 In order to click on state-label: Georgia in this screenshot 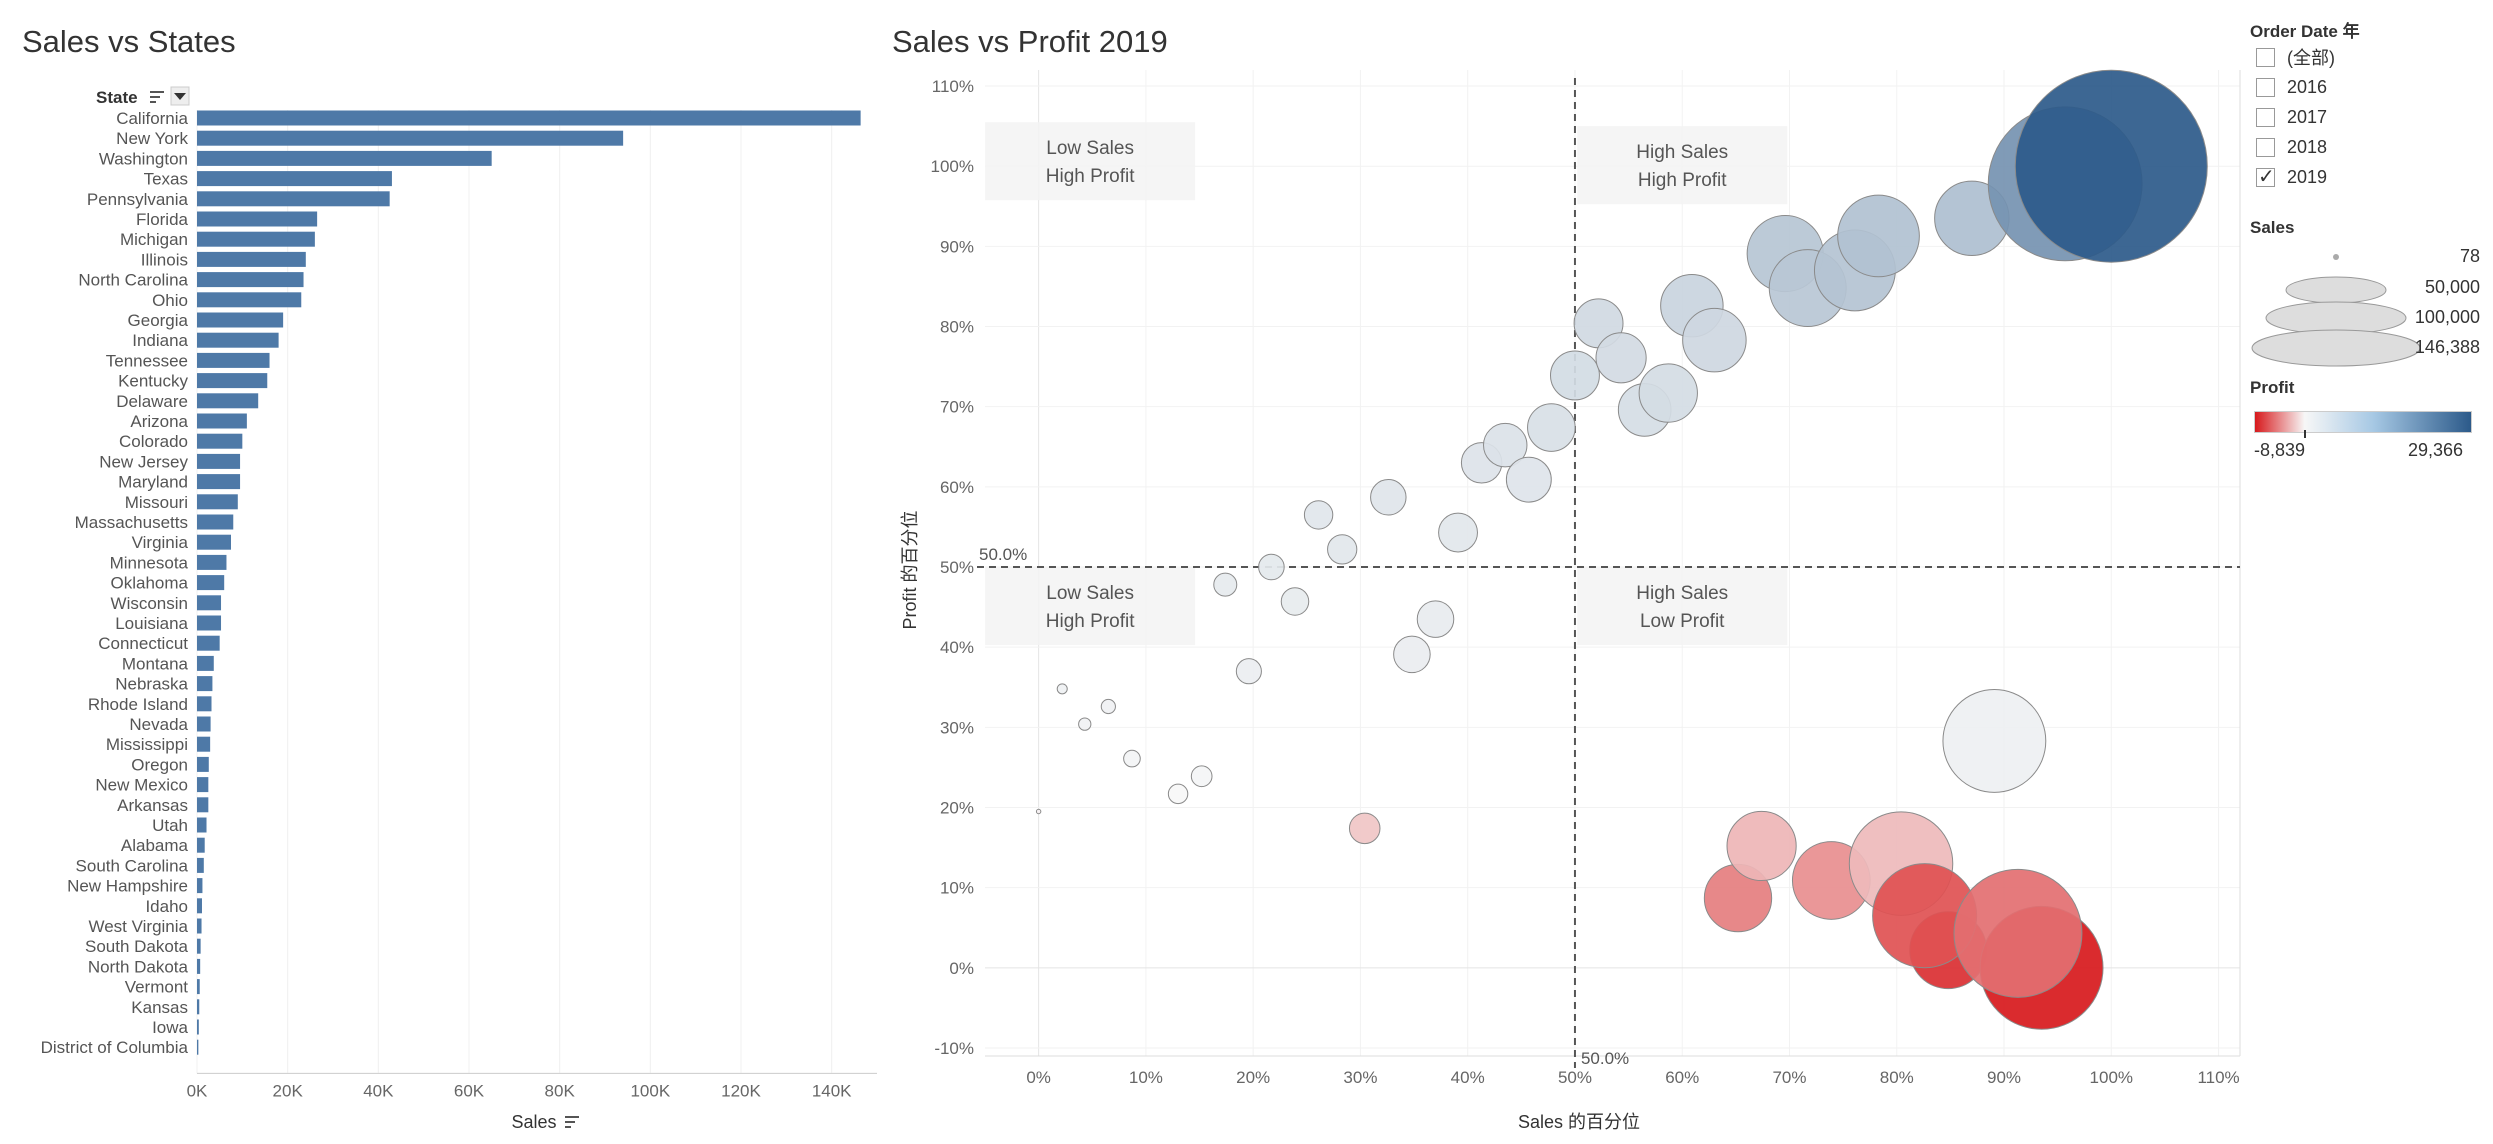, I will do `click(158, 320)`.